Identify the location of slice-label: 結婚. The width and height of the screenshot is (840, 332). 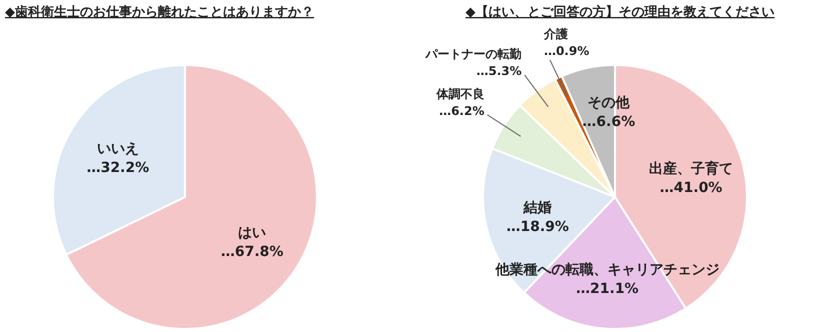
(537, 208).